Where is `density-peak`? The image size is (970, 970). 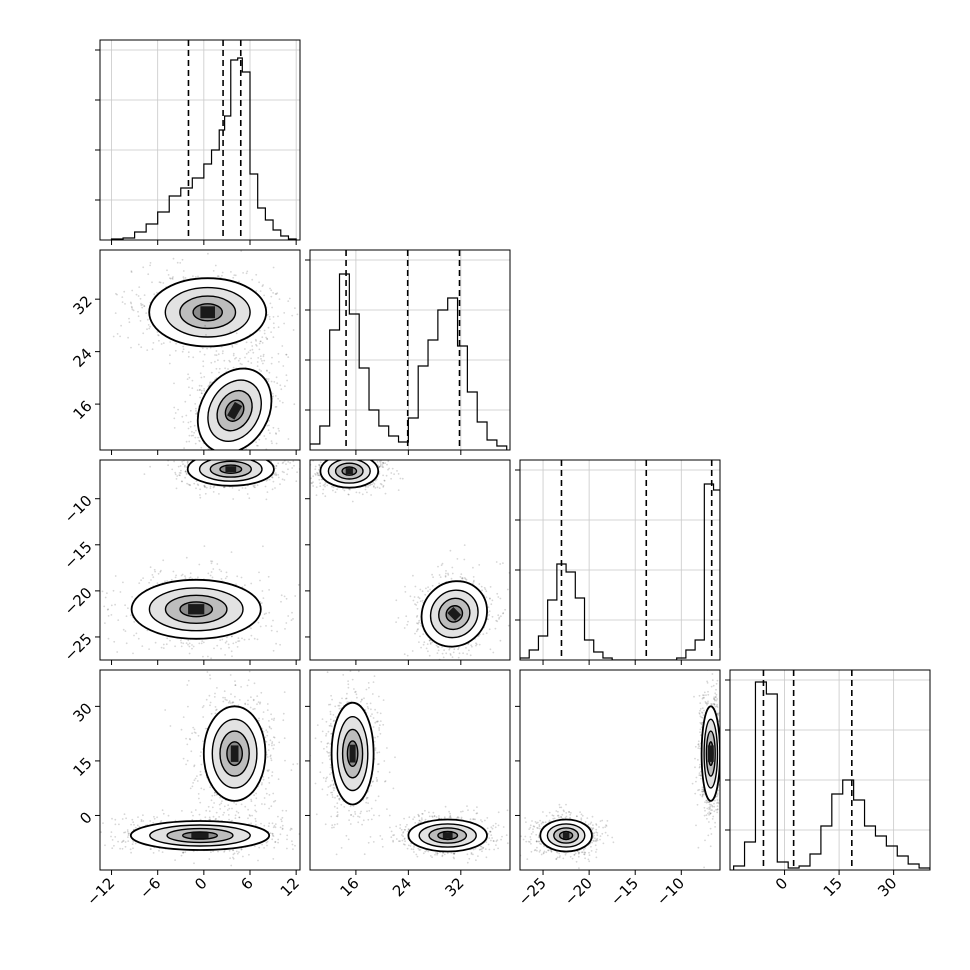
density-peak is located at coordinates (234, 753).